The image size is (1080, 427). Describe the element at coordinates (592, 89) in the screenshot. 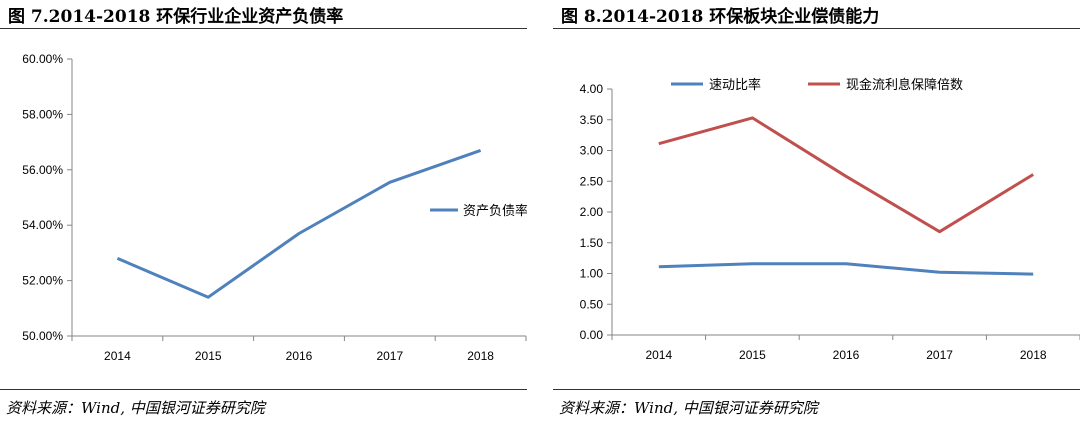

I see `y-tick-label: 4.00` at that location.